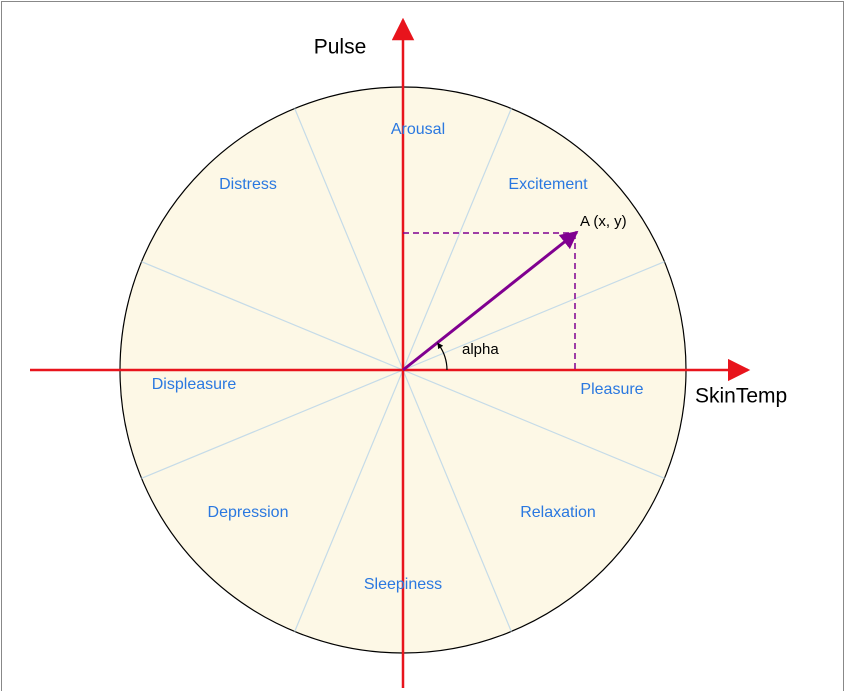 The width and height of the screenshot is (845, 691). Describe the element at coordinates (558, 512) in the screenshot. I see `region-label: Relaxation` at that location.